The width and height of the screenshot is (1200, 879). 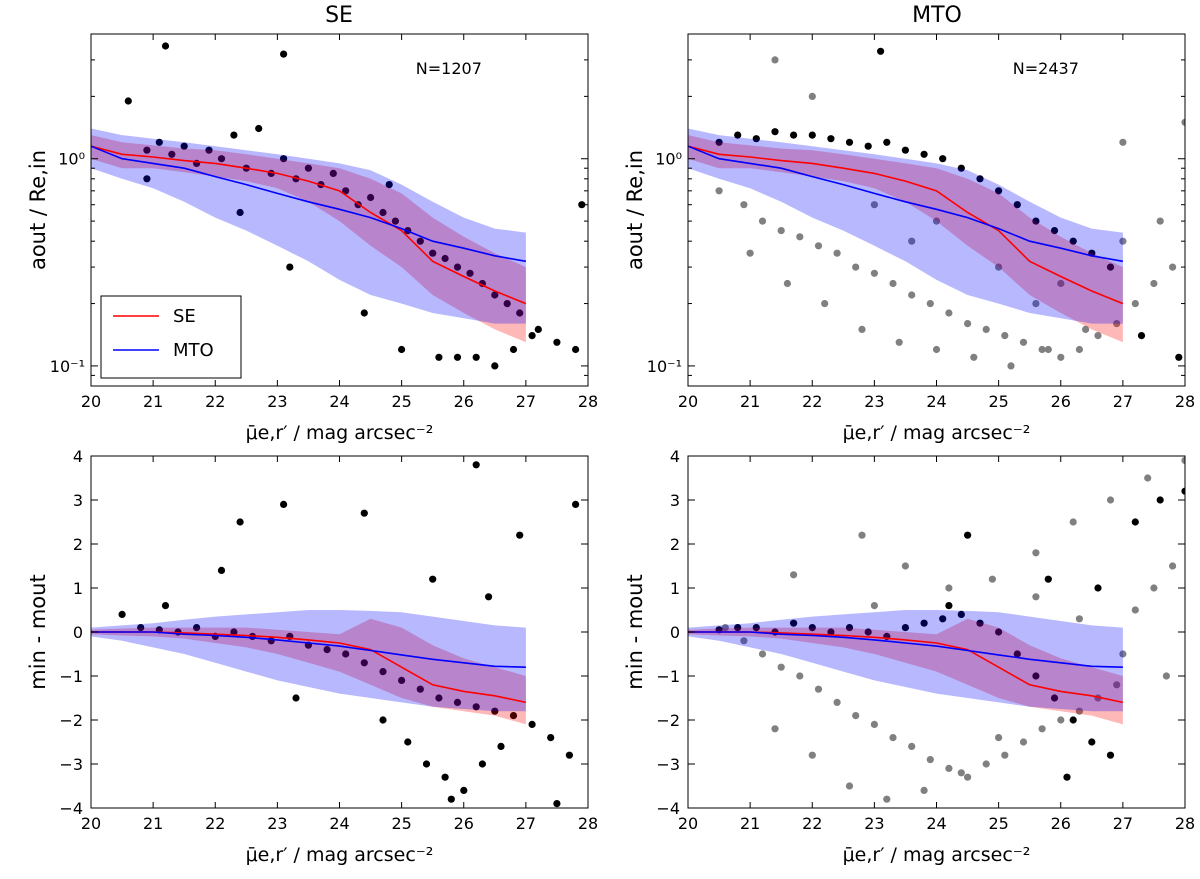 I want to click on line-se, so click(x=309, y=225).